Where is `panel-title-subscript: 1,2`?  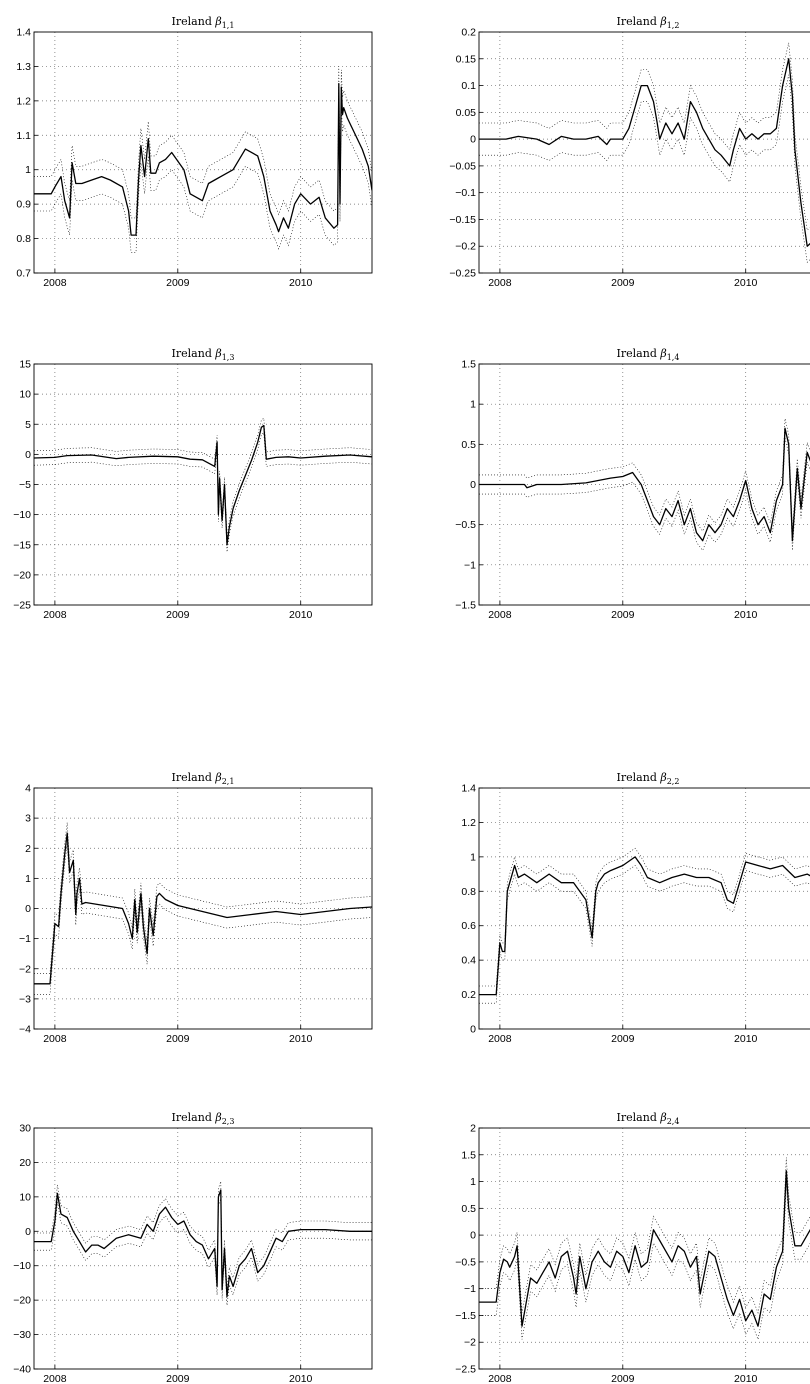
panel-title-subscript: 1,2 is located at coordinates (673, 25).